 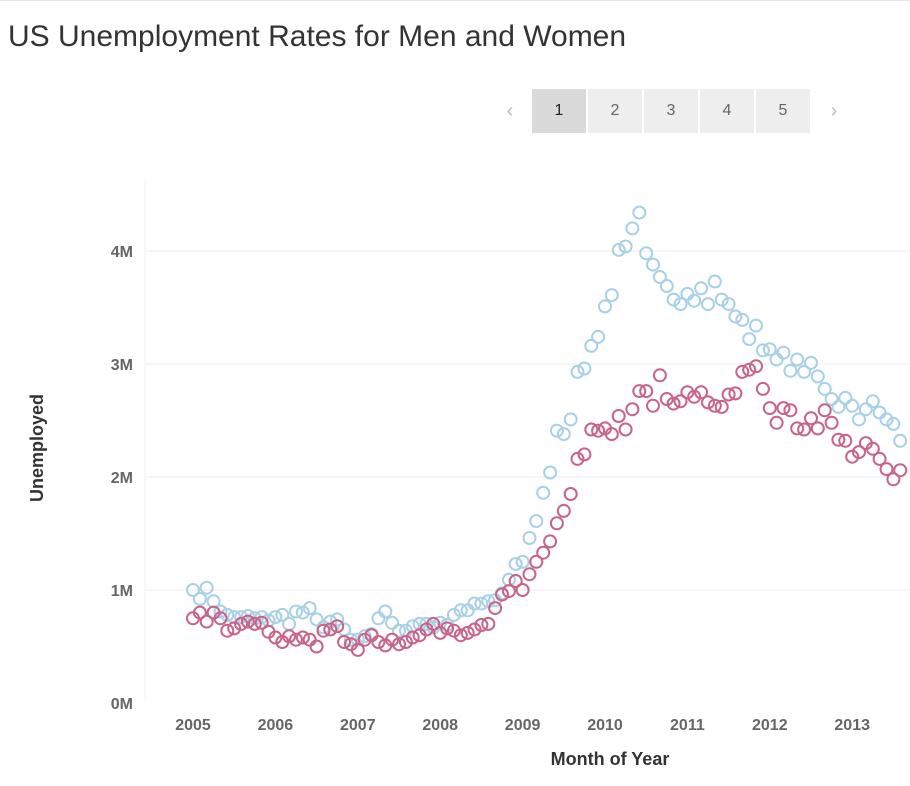 I want to click on page-button-4: 4, so click(x=727, y=111).